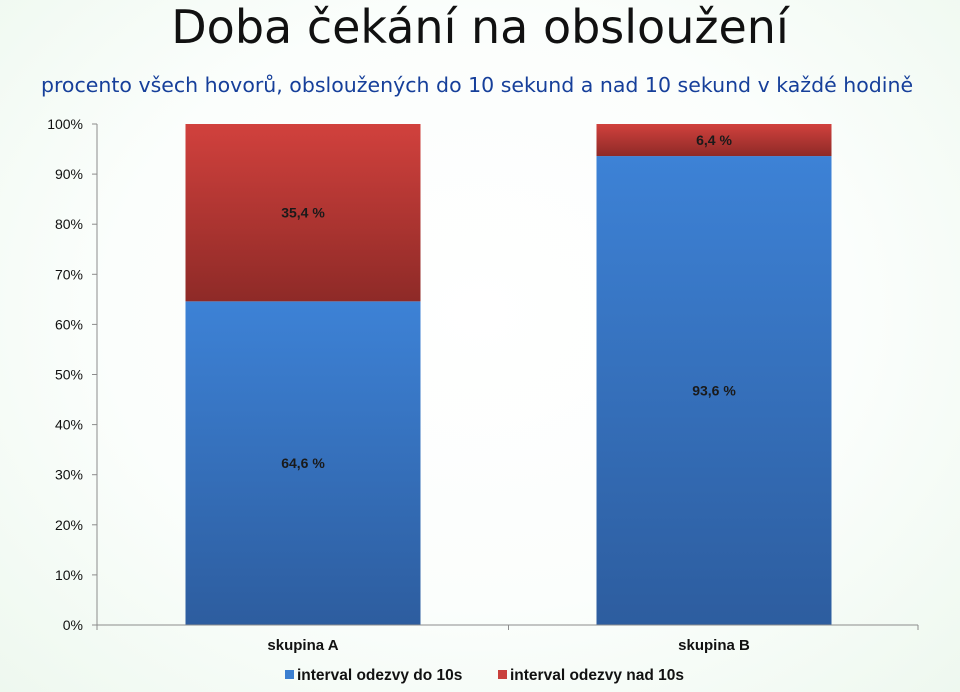  I want to click on legend-label: interval odezvy nad 10s, so click(597, 675).